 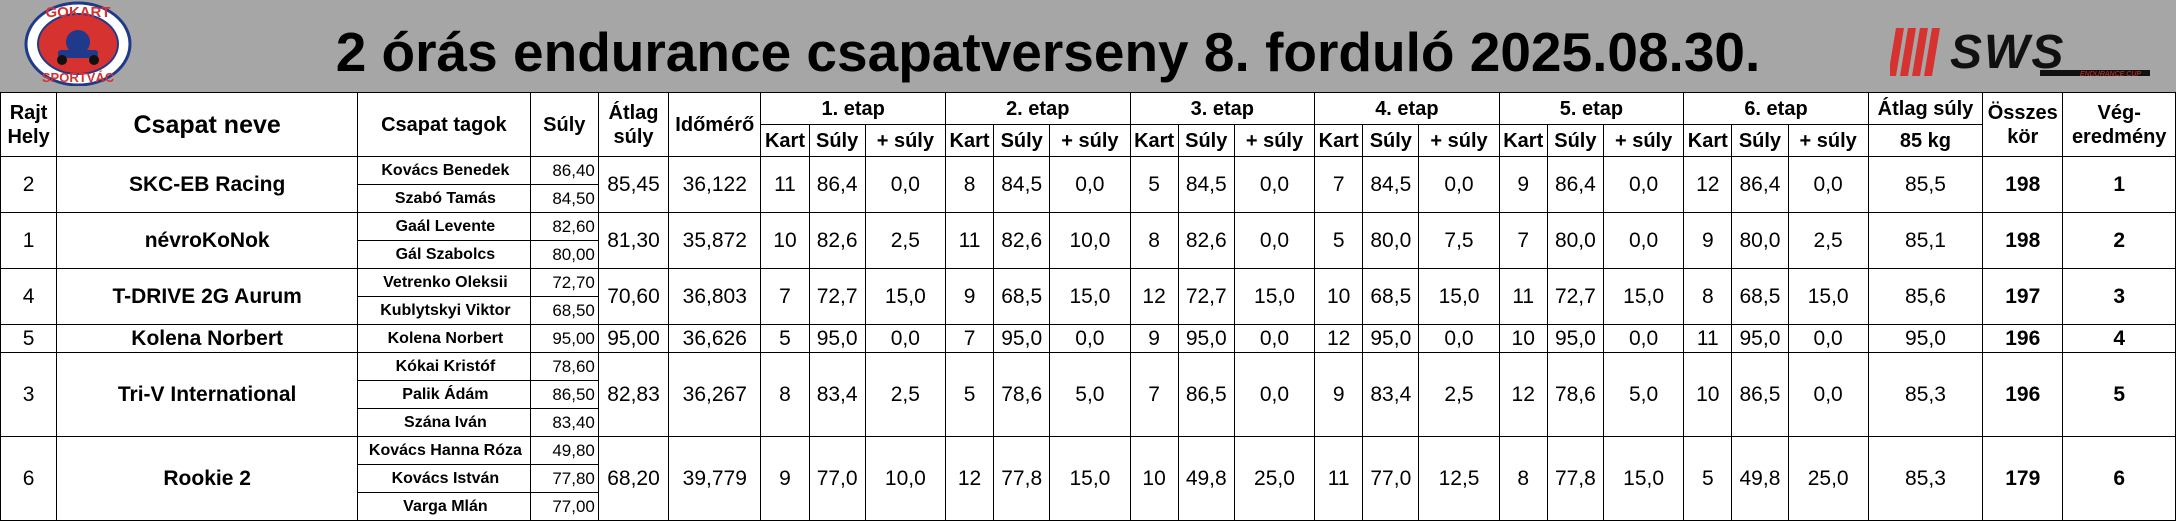 I want to click on qualifying-time: 36,626, so click(x=715, y=338).